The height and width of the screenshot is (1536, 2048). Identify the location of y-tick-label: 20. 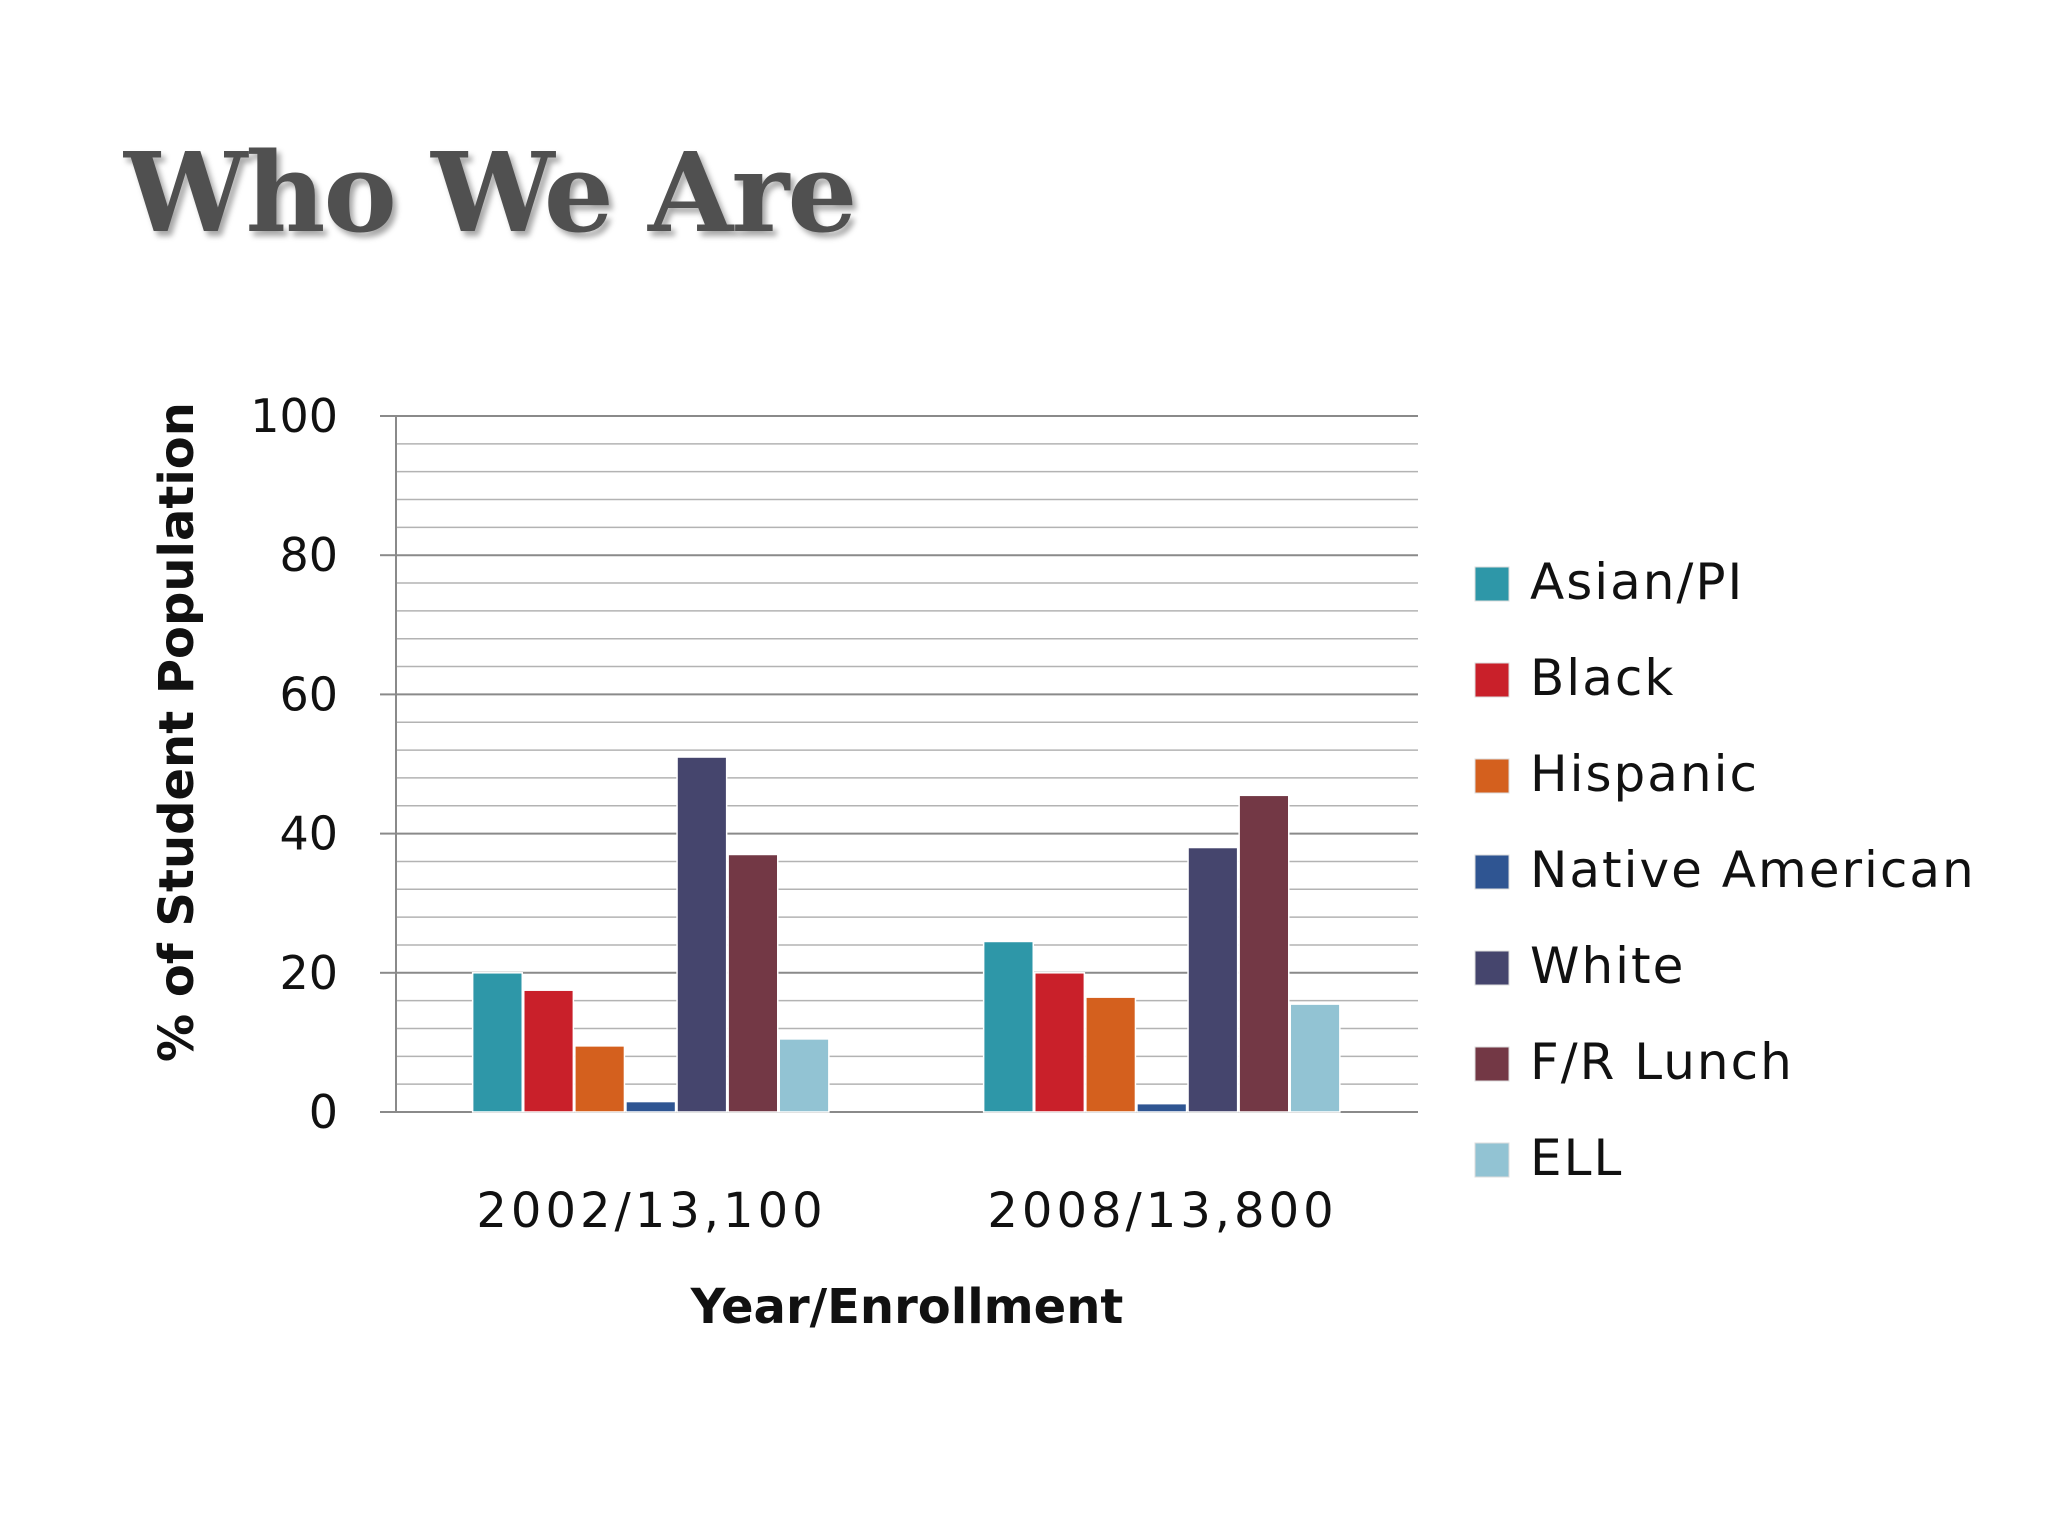
(308, 973).